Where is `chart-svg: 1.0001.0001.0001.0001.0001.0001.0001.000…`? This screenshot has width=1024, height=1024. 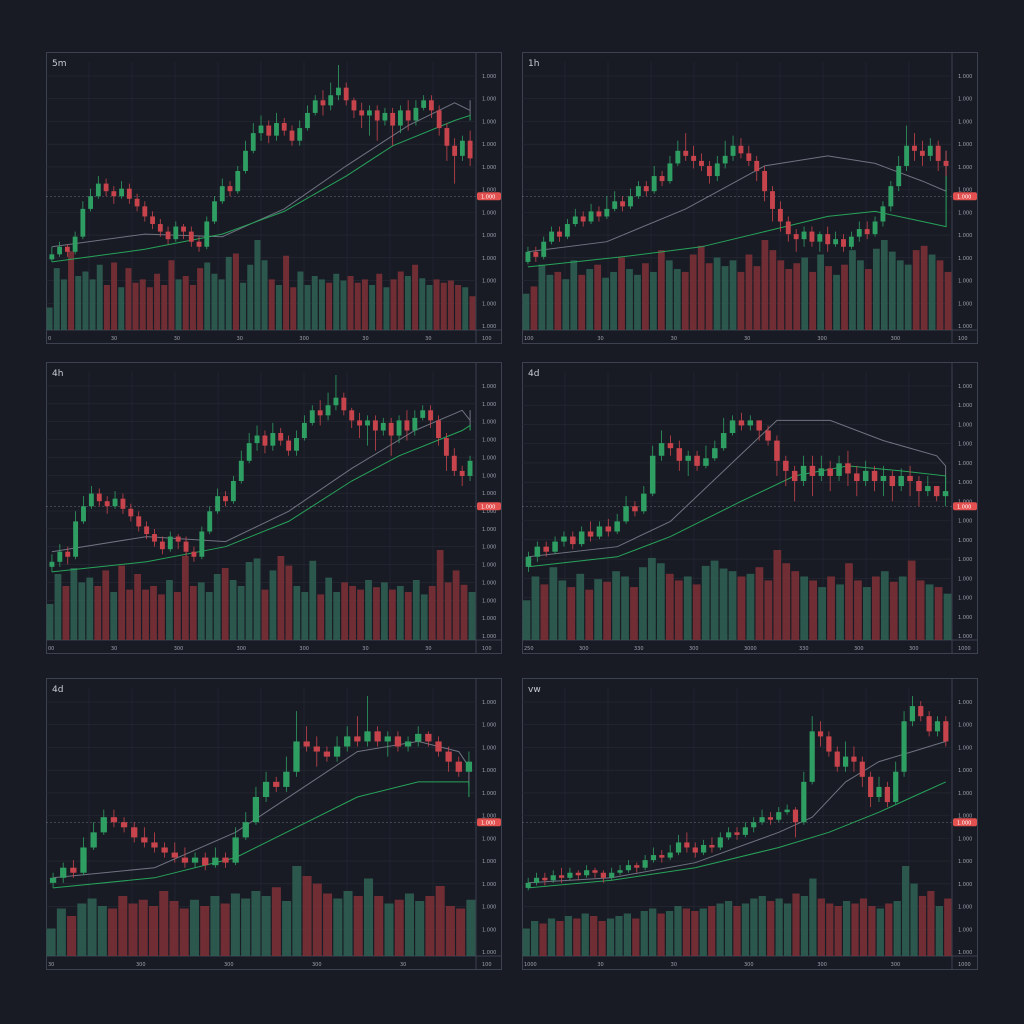
chart-svg: 1.0001.0001.0001.0001.0001.0001.0001.000… is located at coordinates (274, 508).